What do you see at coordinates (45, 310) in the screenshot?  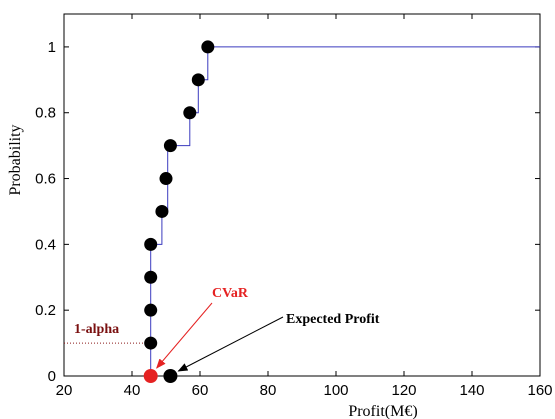 I see `y-tick-label: 0.2` at bounding box center [45, 310].